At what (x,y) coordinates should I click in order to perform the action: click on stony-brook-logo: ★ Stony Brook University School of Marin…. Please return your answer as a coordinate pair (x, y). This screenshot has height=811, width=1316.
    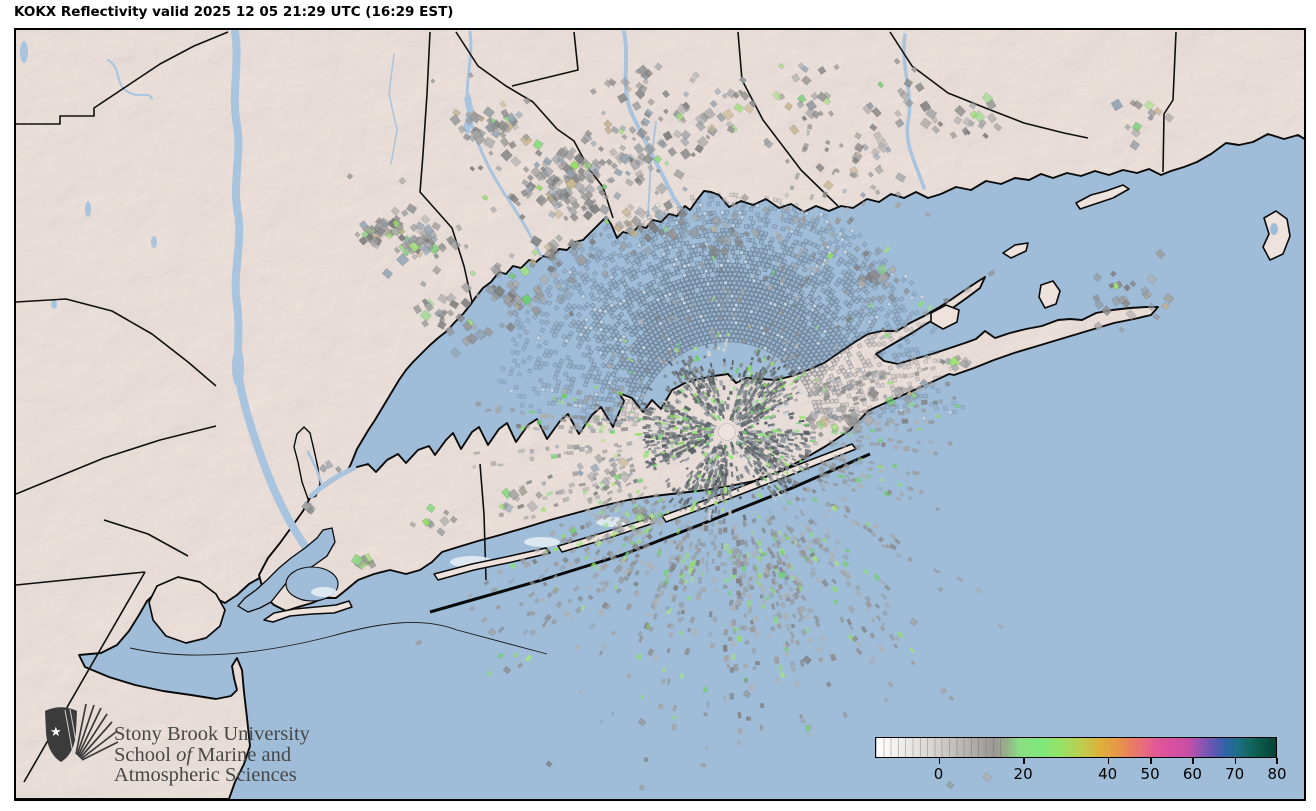
    Looking at the image, I should click on (192, 750).